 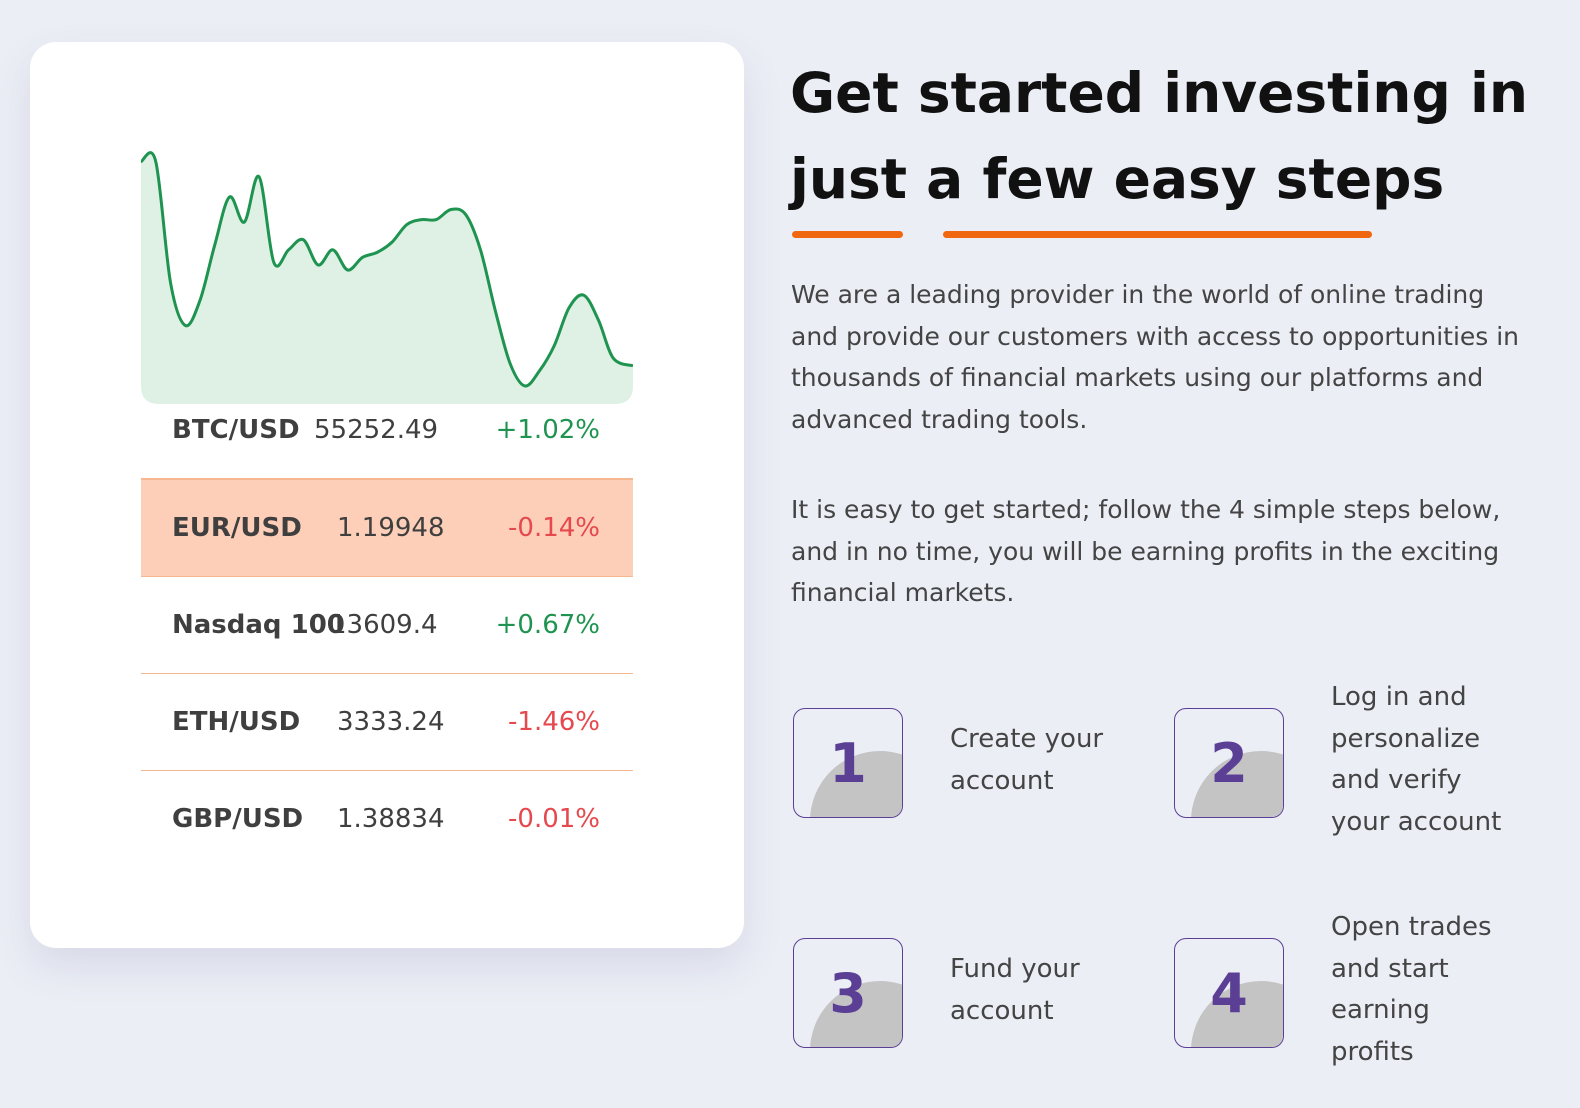 I want to click on rate-row-eth: ETH/USD 3333.24 -1.46%, so click(x=387, y=722).